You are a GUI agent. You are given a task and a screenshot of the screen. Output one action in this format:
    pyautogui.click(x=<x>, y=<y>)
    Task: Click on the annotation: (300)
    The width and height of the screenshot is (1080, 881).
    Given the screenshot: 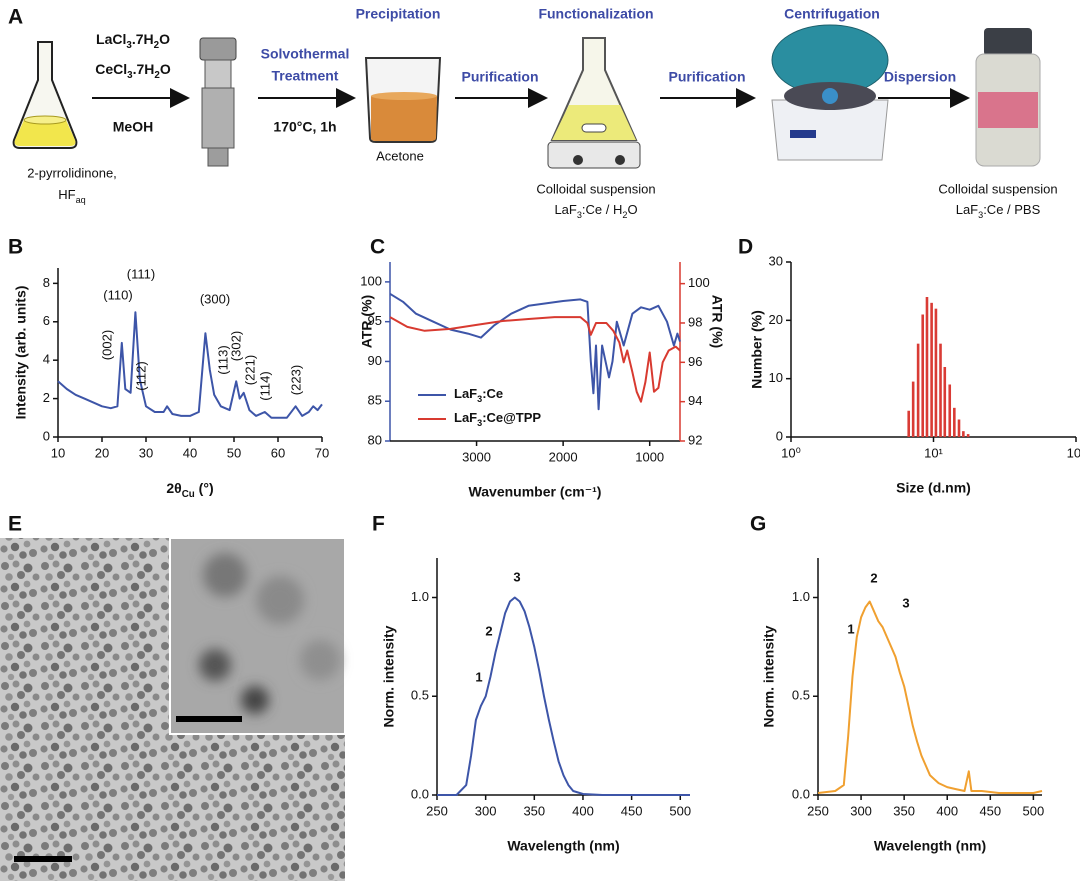 What is the action you would take?
    pyautogui.click(x=215, y=298)
    